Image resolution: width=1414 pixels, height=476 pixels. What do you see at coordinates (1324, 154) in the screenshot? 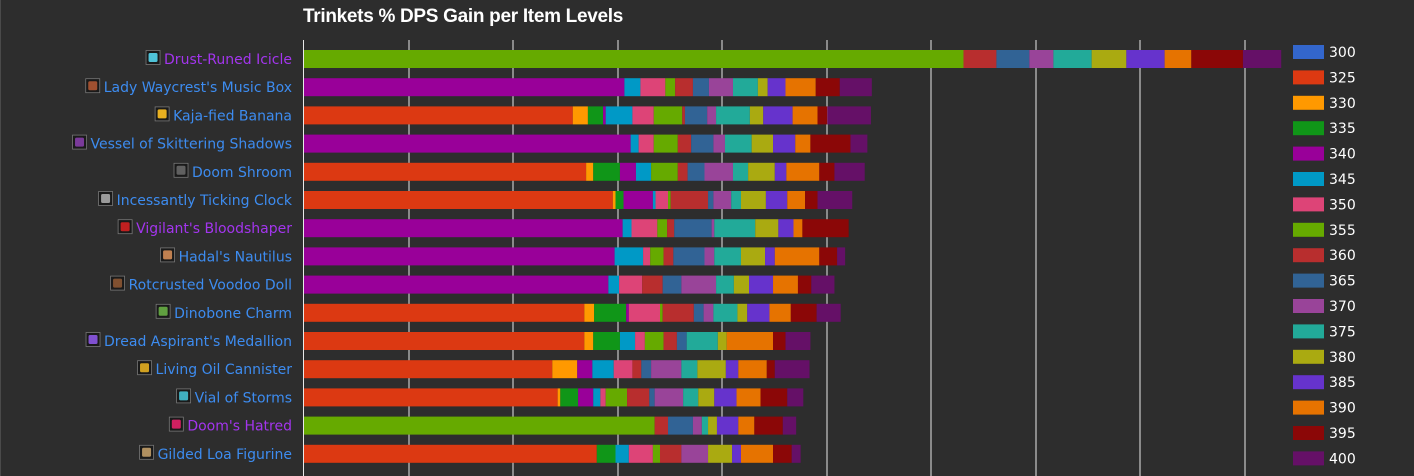
I see `legend-item: 340` at bounding box center [1324, 154].